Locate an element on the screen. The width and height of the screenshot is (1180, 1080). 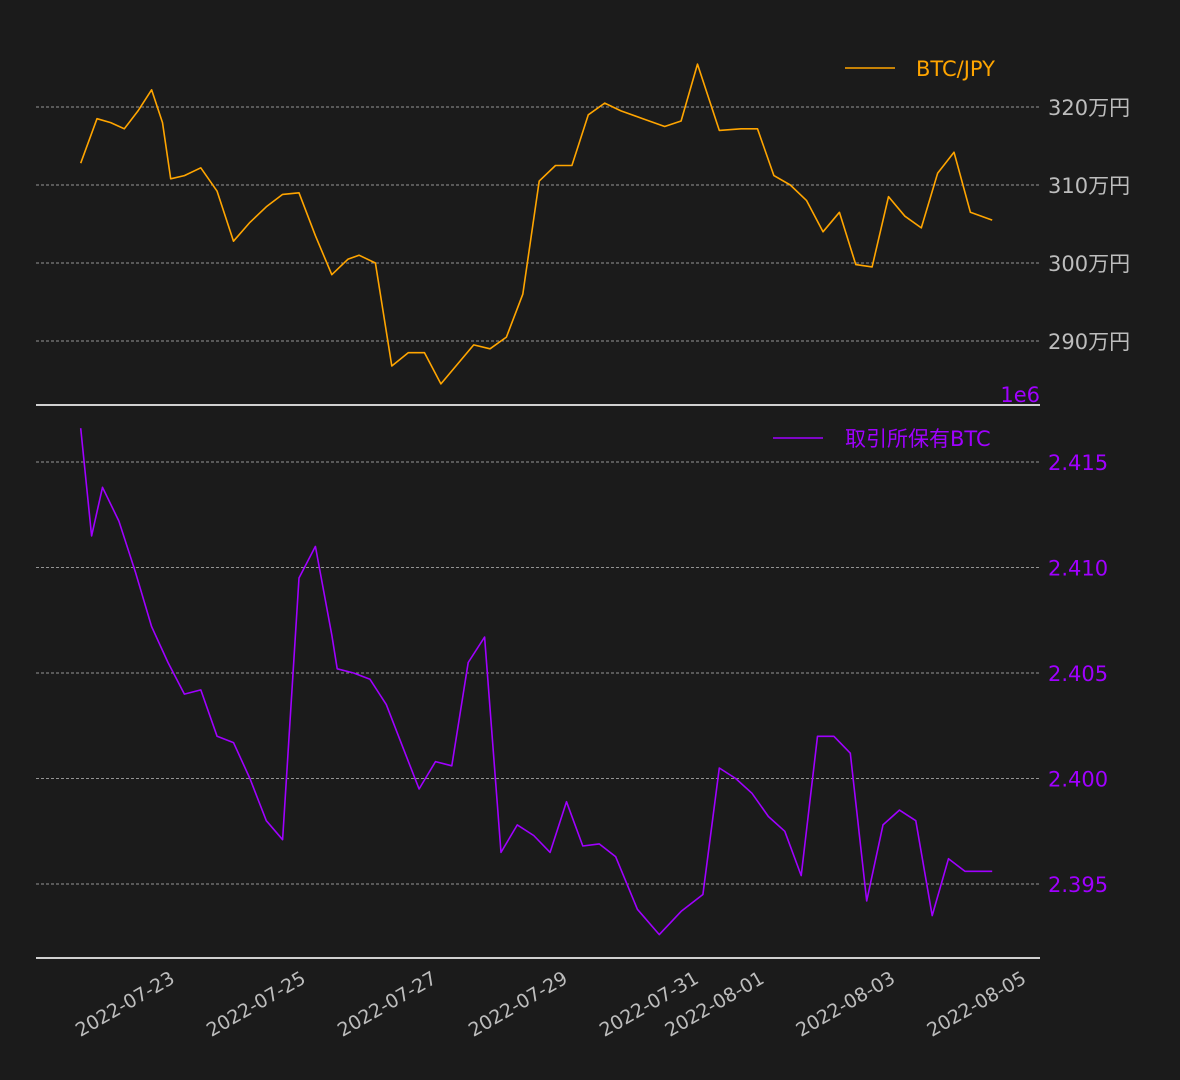
exchange-btc-yaxis-ticks: 2.415 2.410 2.405 2.400 2.395 is located at coordinates (1078, 674).